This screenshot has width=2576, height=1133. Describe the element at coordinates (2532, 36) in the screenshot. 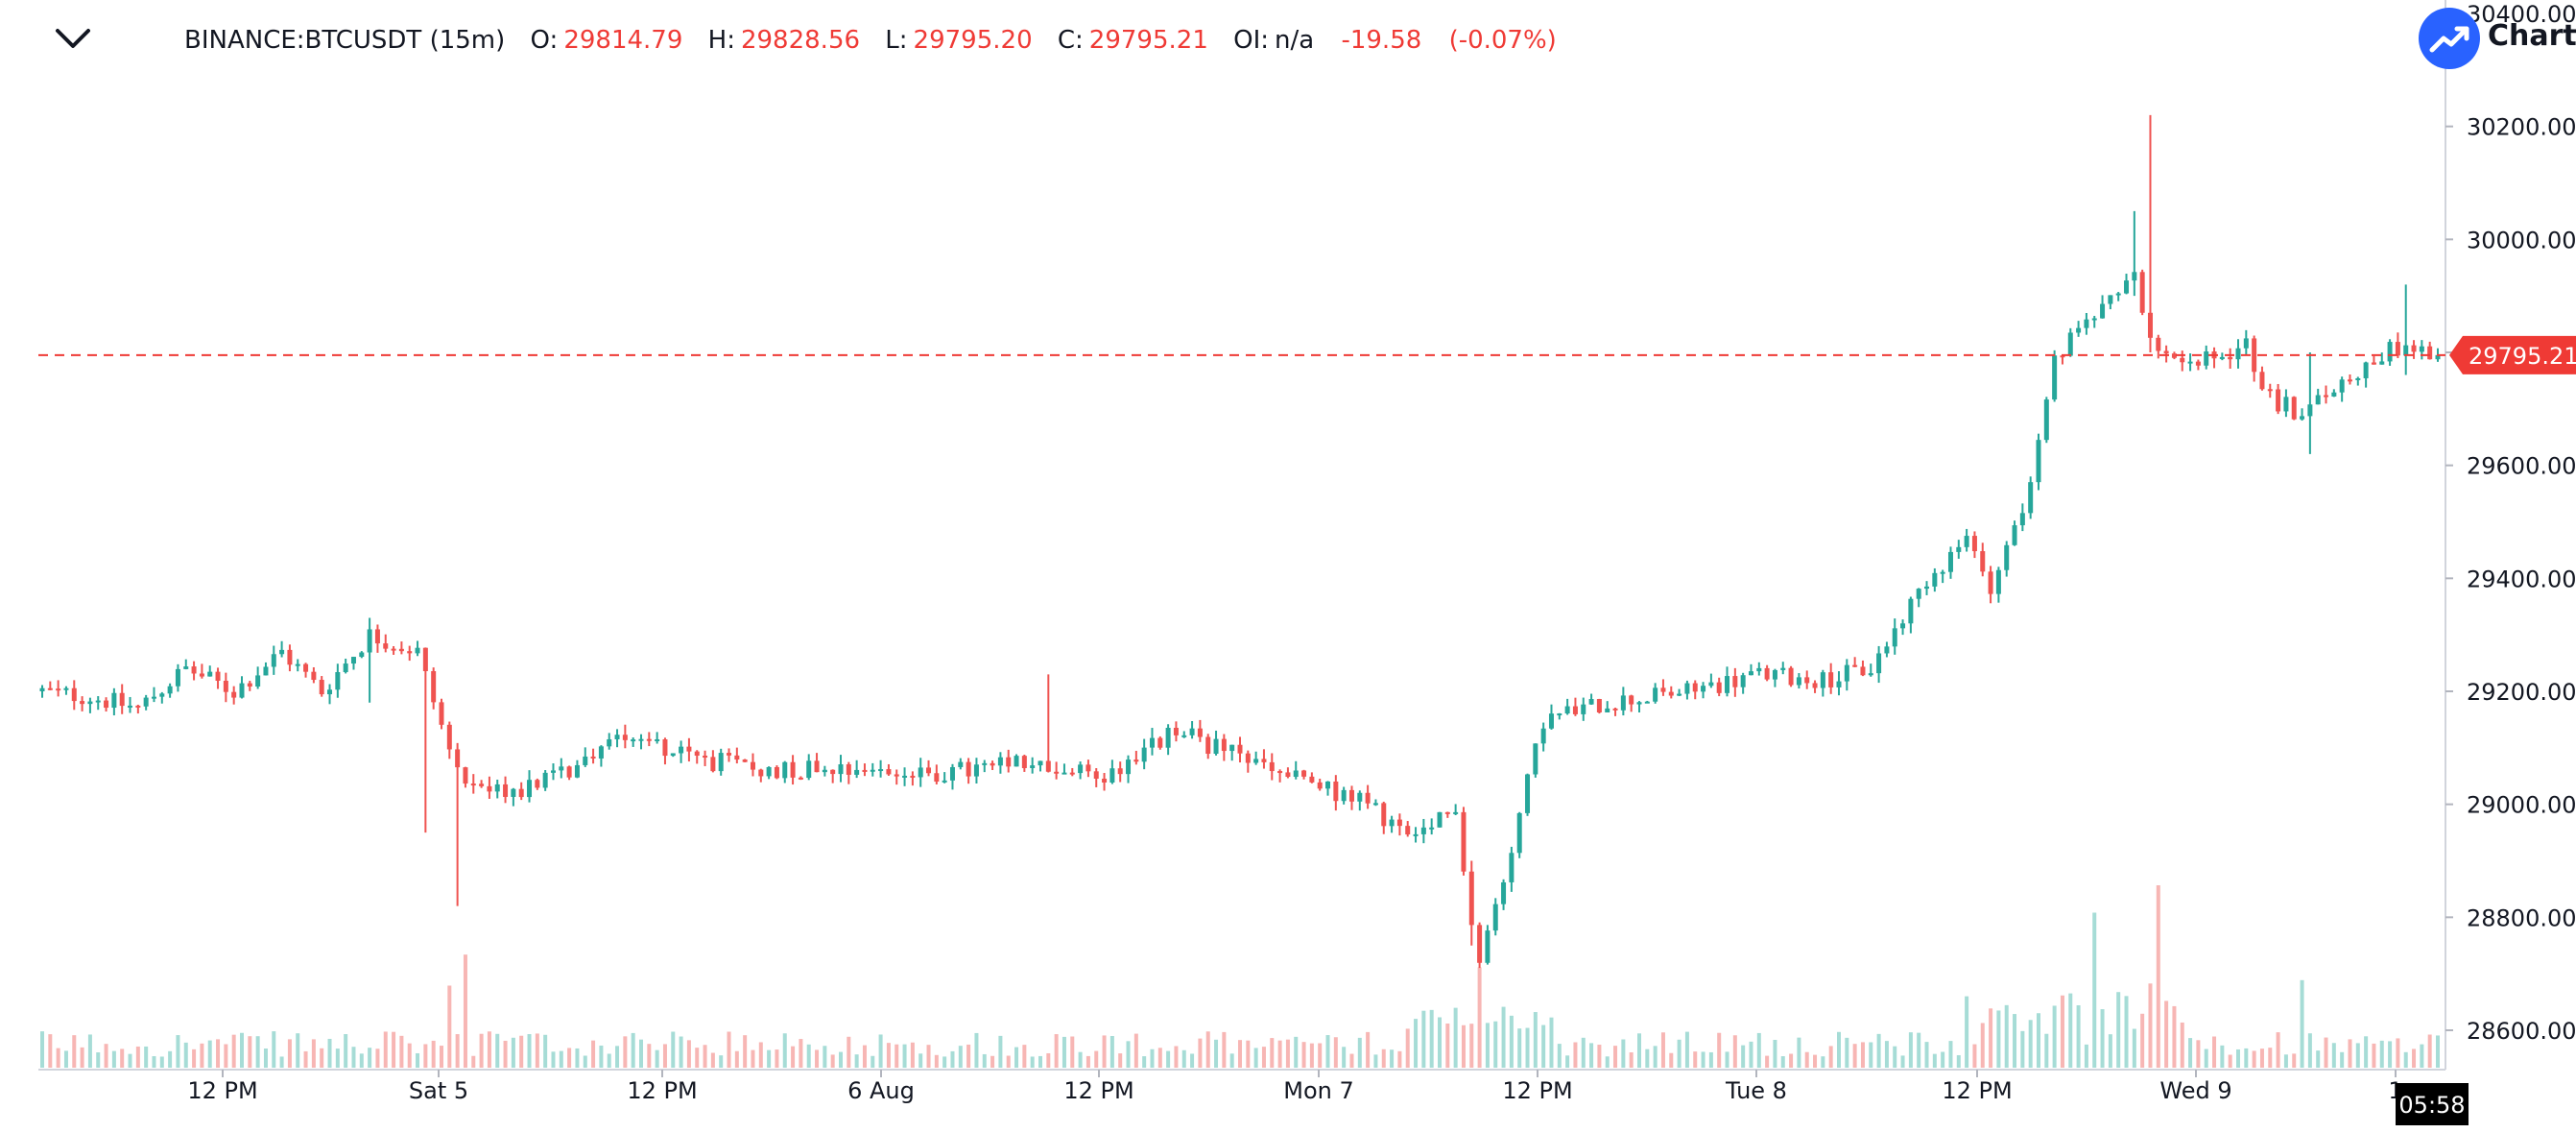

I see `brand-text: Charts p` at that location.